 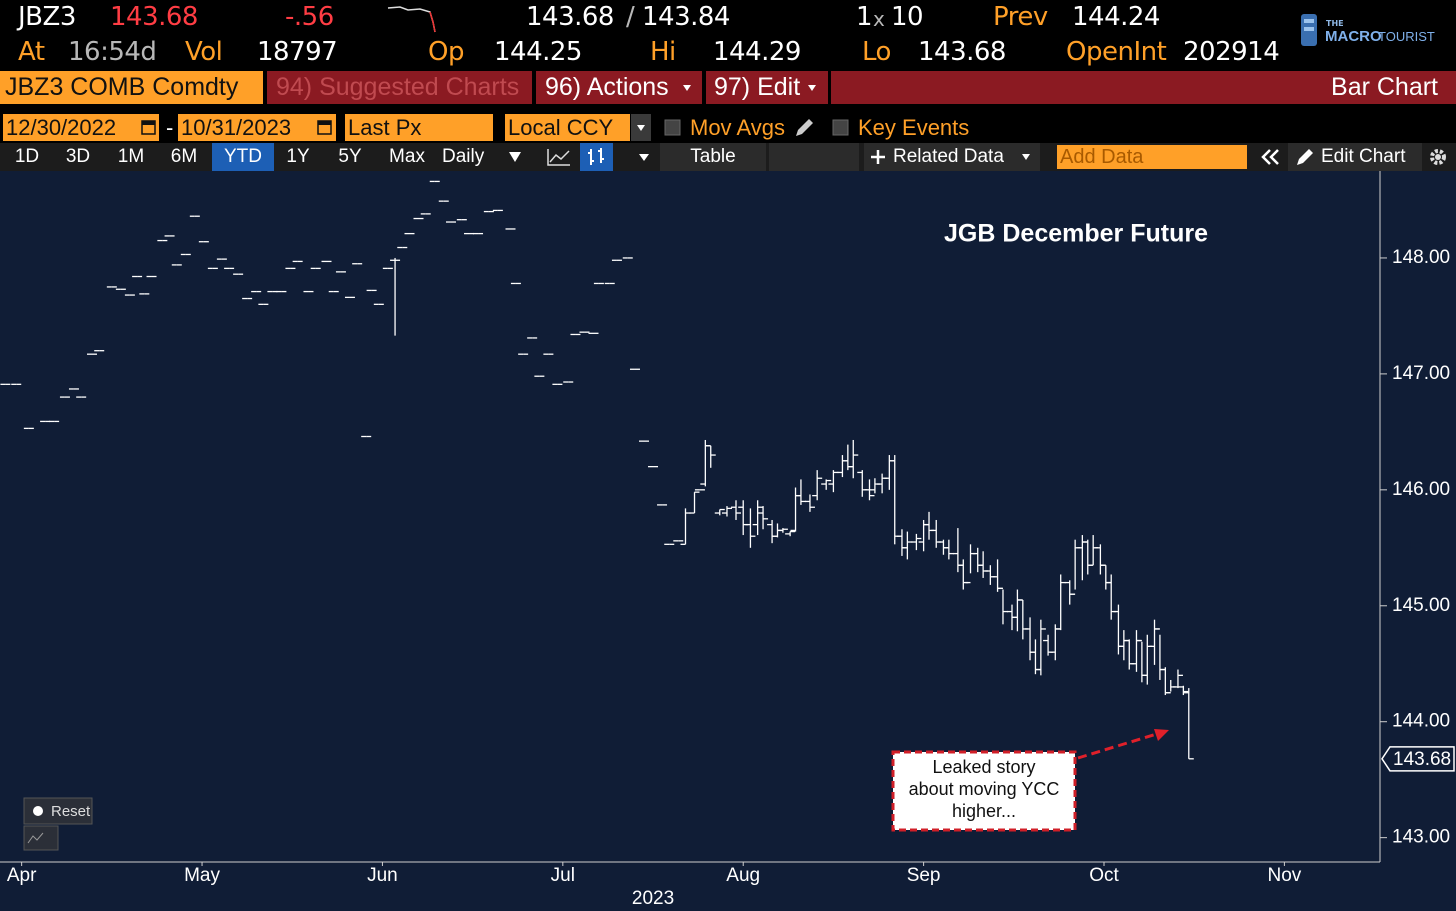 I want to click on blank-field, so click(x=814, y=157).